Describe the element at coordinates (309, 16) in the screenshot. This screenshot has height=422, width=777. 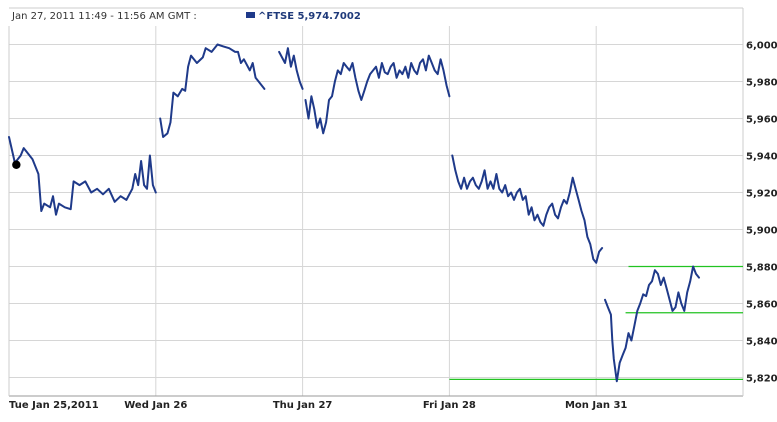
I see `legend-label: ^FTSE 5,974.7002` at that location.